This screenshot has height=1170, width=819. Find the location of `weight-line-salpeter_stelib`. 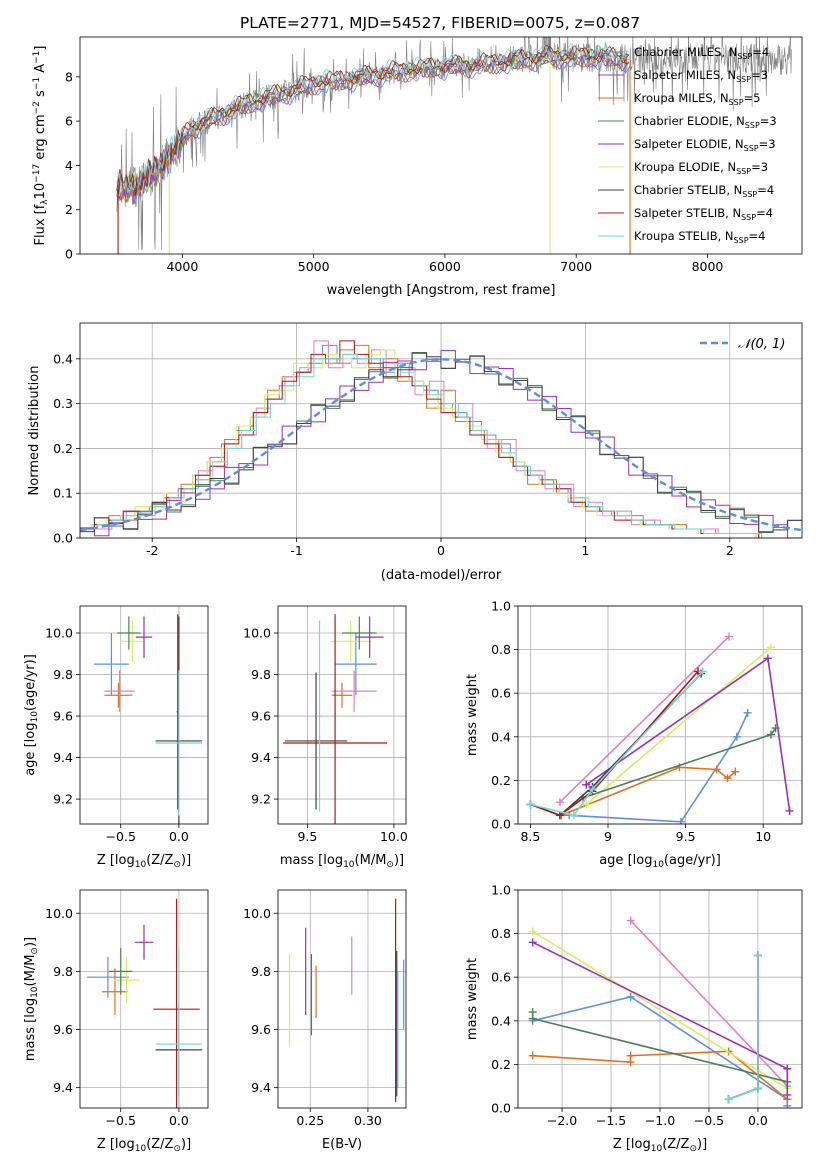

weight-line-salpeter_stelib is located at coordinates (614, 743).